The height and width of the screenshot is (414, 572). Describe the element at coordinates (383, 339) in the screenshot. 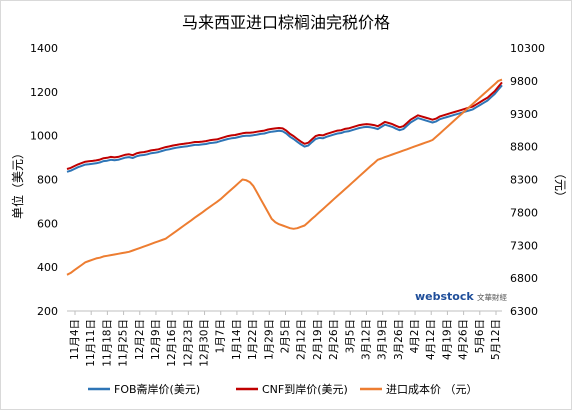

I see `x-tick-label: 3月19日` at that location.